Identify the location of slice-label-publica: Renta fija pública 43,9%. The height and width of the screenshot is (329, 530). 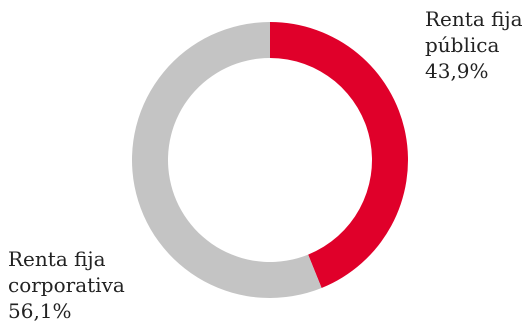
(477, 45).